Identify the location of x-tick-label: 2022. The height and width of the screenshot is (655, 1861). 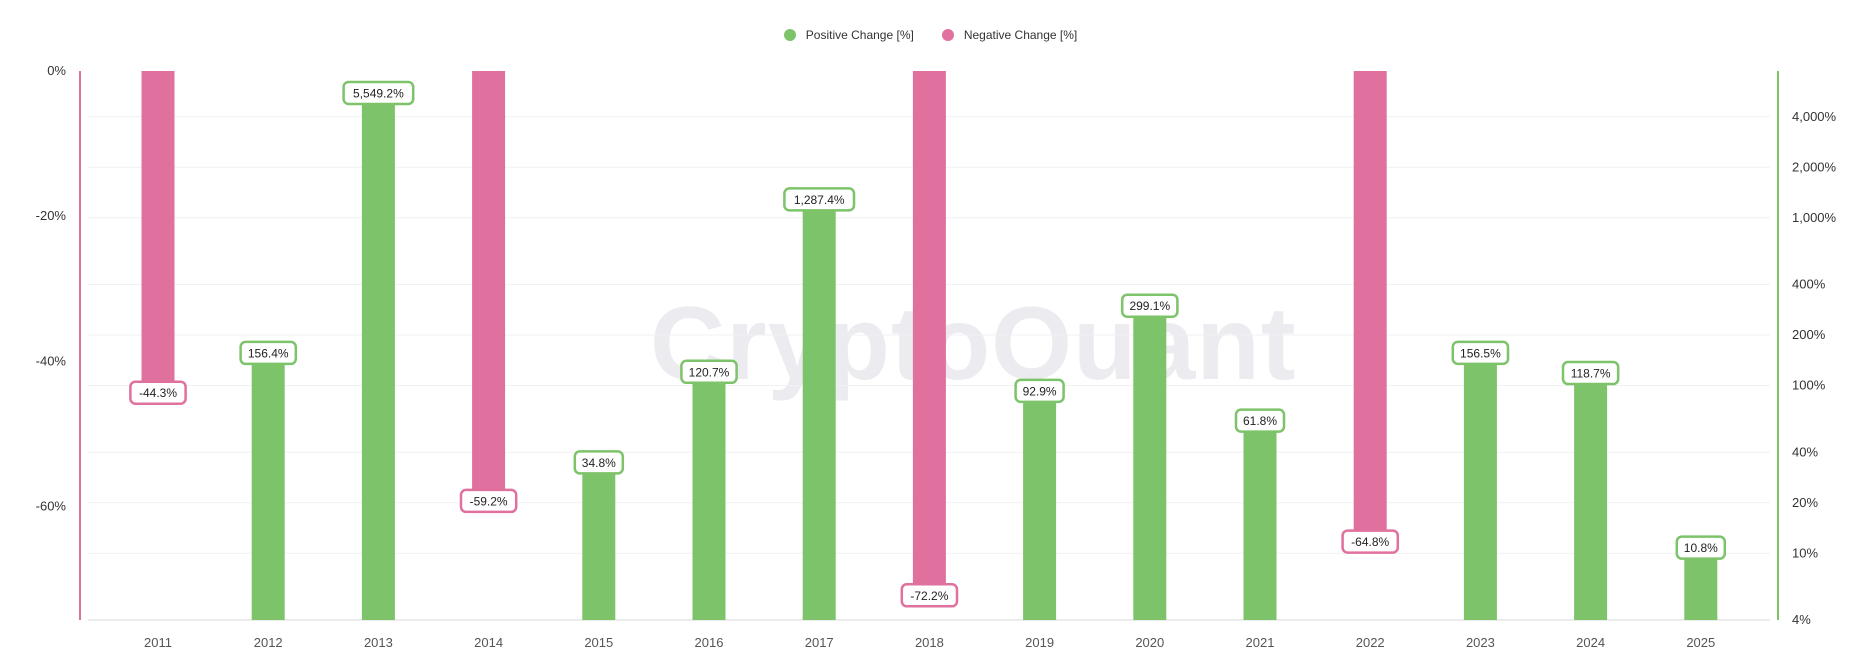
(1370, 642).